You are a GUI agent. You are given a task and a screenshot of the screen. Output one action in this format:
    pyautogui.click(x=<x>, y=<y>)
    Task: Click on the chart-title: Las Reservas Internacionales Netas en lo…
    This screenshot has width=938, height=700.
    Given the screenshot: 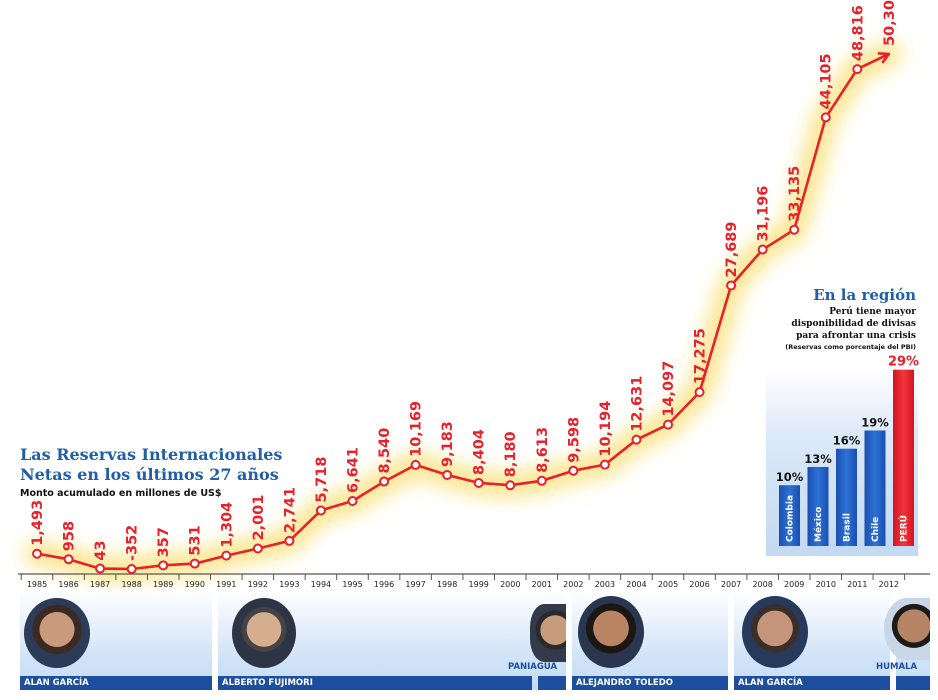 What is the action you would take?
    pyautogui.click(x=151, y=464)
    